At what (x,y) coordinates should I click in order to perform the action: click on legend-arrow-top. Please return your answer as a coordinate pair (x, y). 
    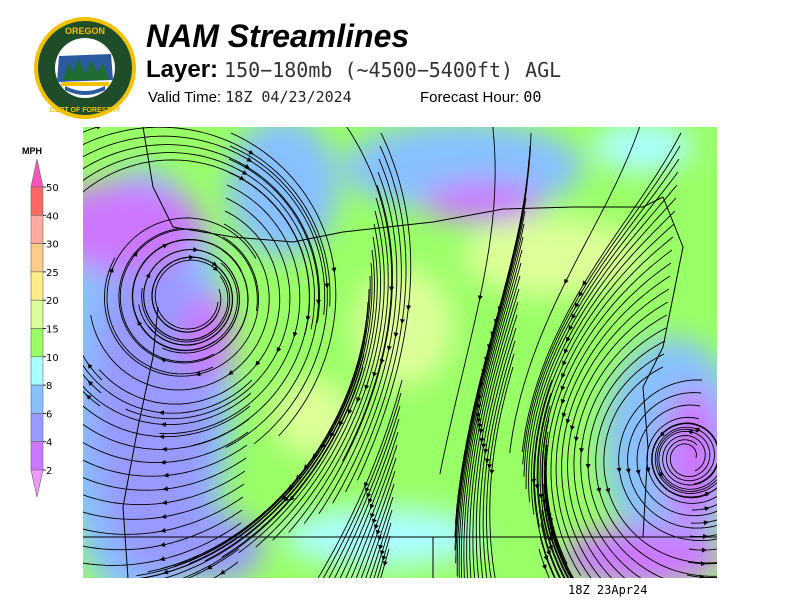
    Looking at the image, I should click on (37, 173).